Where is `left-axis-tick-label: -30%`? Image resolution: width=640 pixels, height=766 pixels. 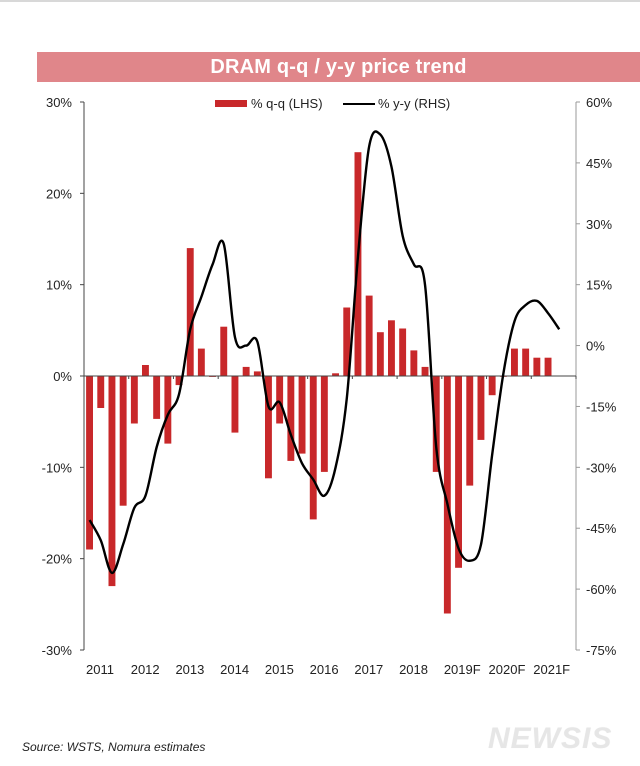
left-axis-tick-label: -30% is located at coordinates (57, 650).